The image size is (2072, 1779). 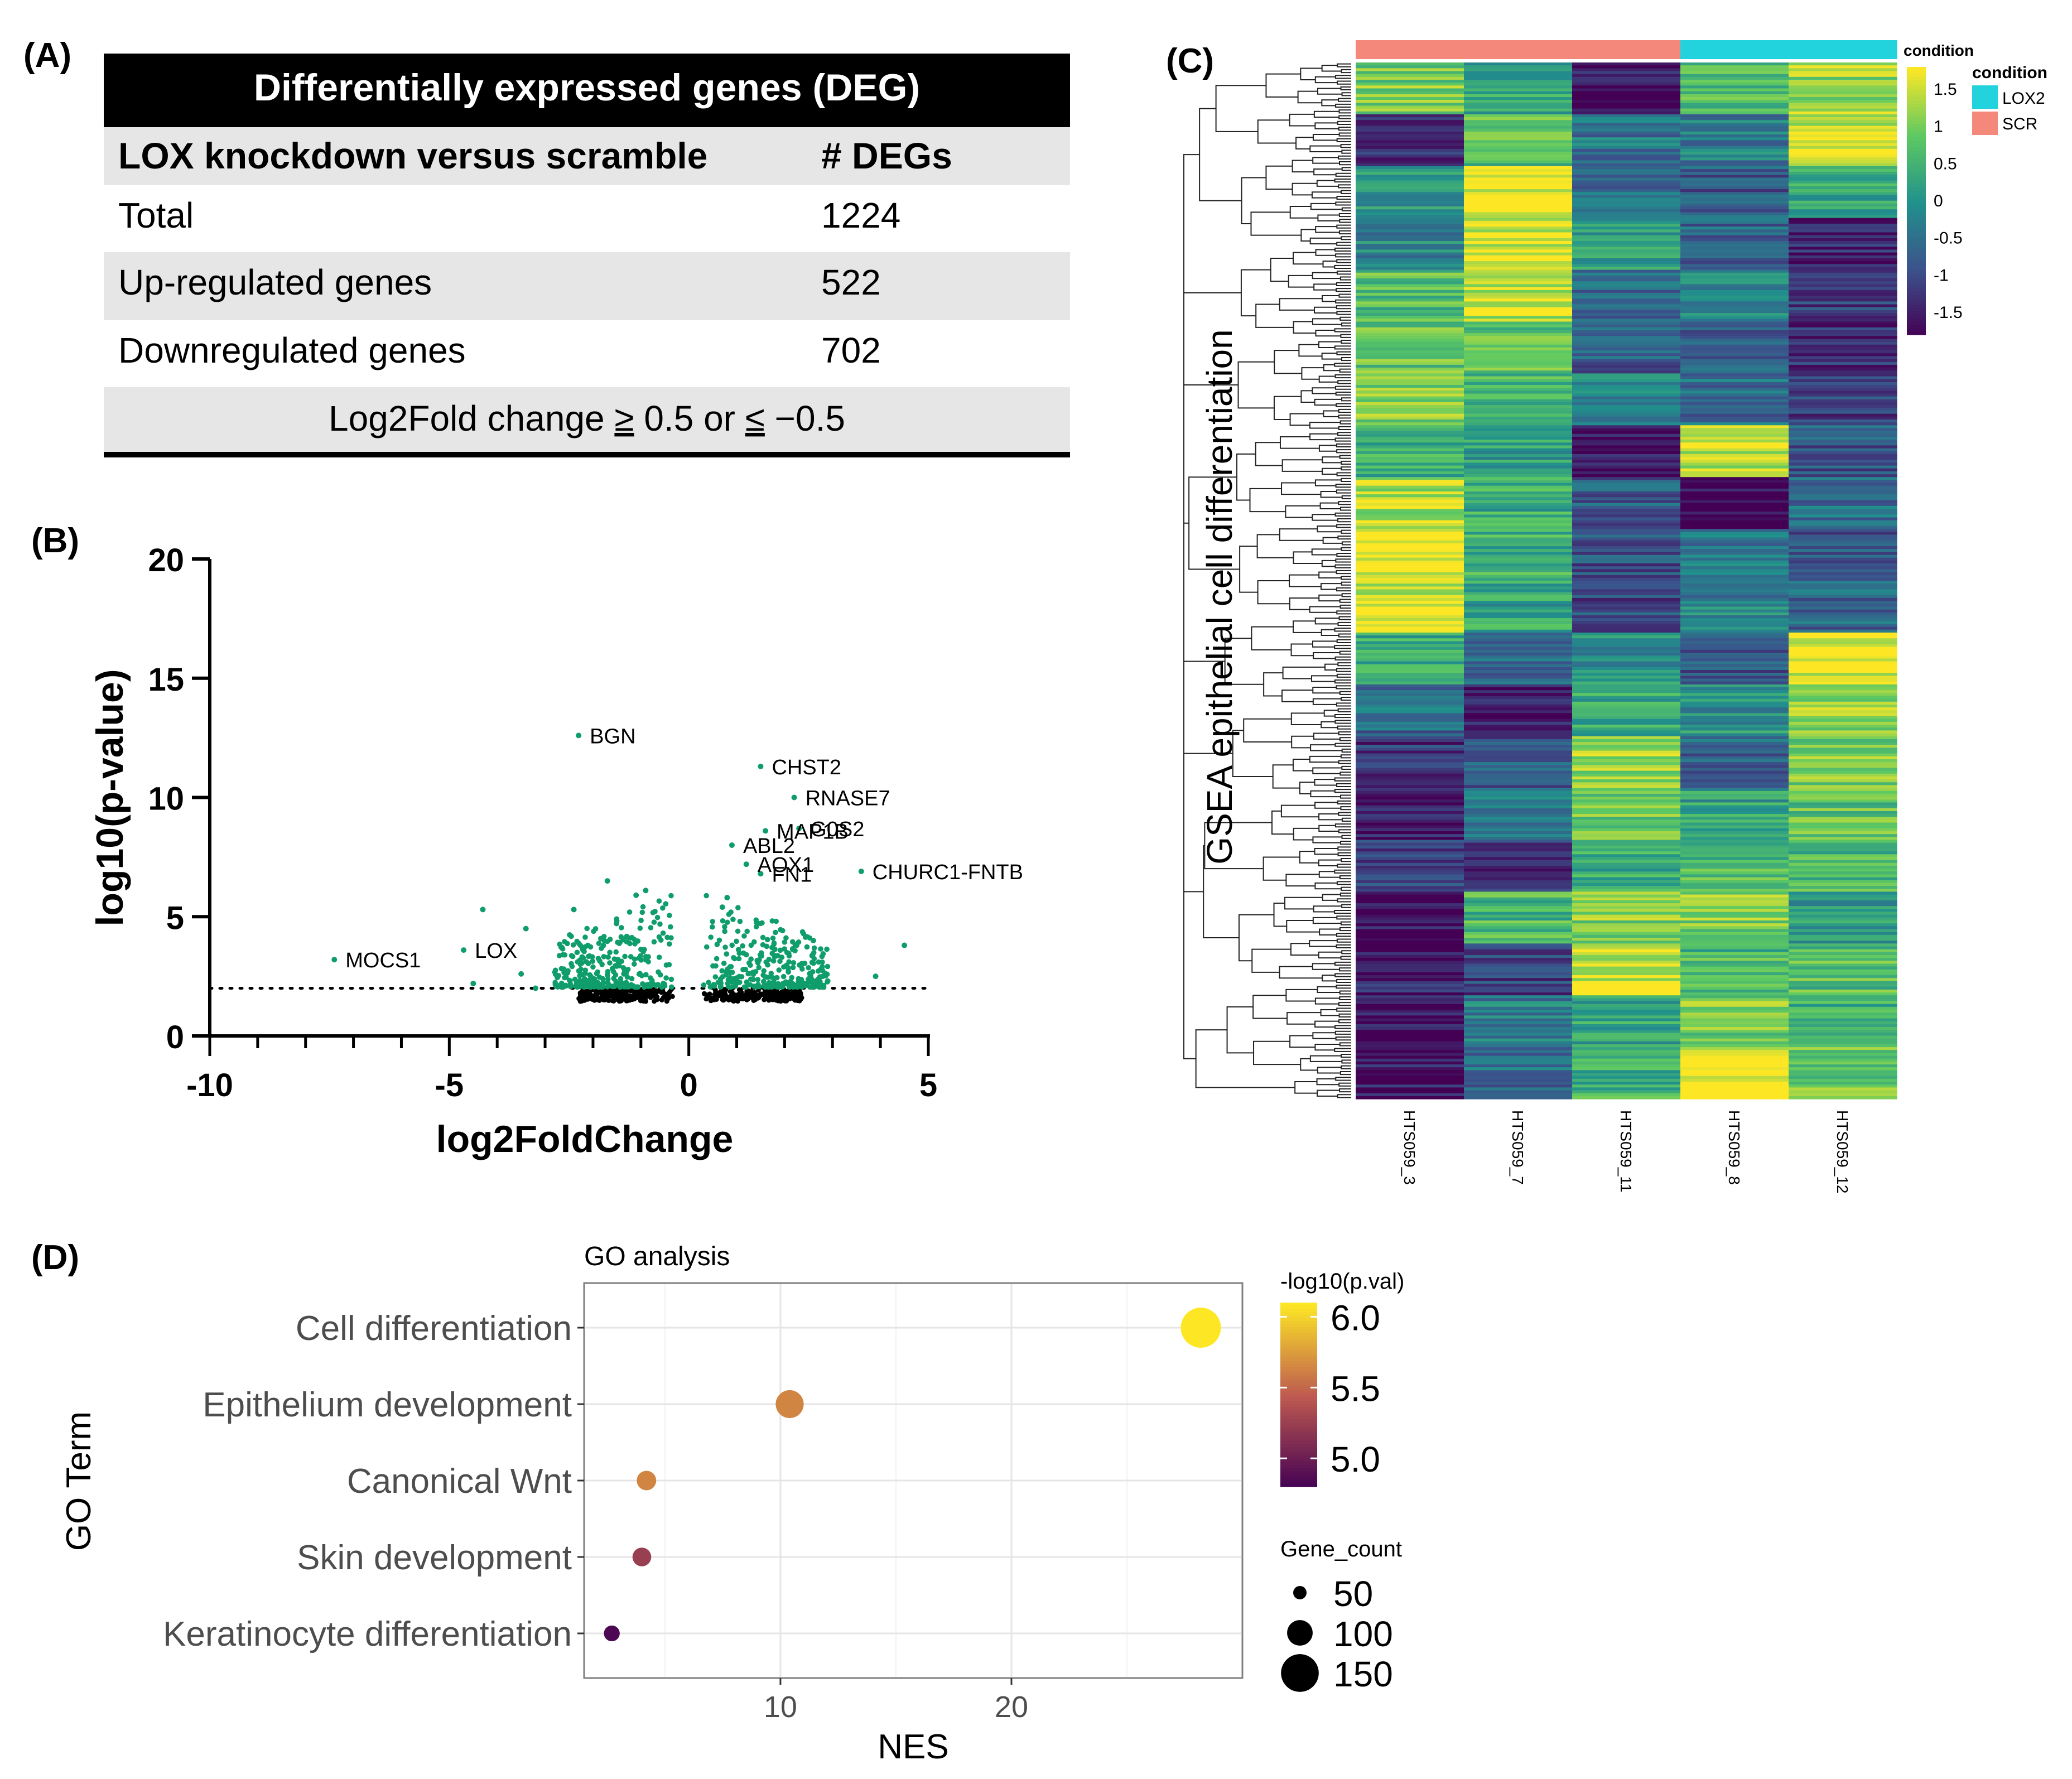 I want to click on volcano-gene-label: RNASE7, so click(x=848, y=799).